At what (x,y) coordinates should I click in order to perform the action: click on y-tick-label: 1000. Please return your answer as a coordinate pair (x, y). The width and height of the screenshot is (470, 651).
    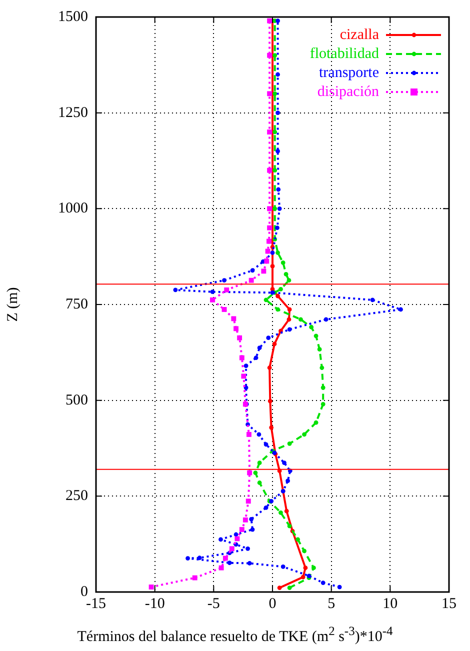
    Looking at the image, I should click on (73, 208).